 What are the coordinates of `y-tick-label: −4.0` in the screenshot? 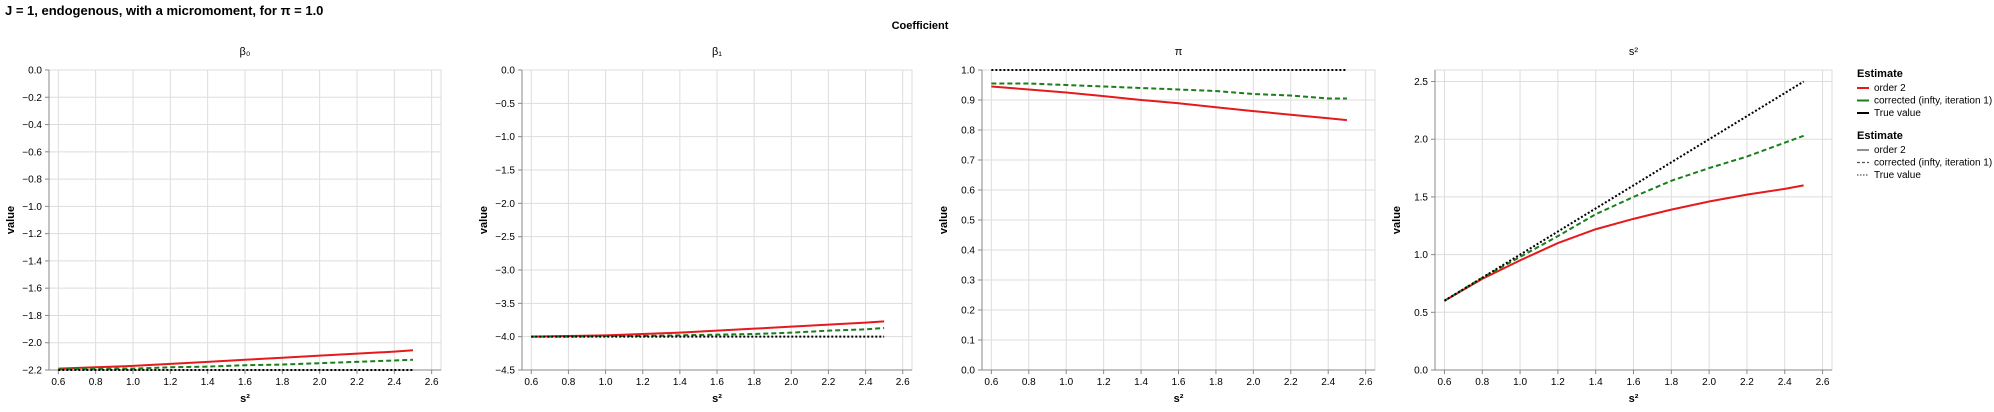 It's located at (505, 337).